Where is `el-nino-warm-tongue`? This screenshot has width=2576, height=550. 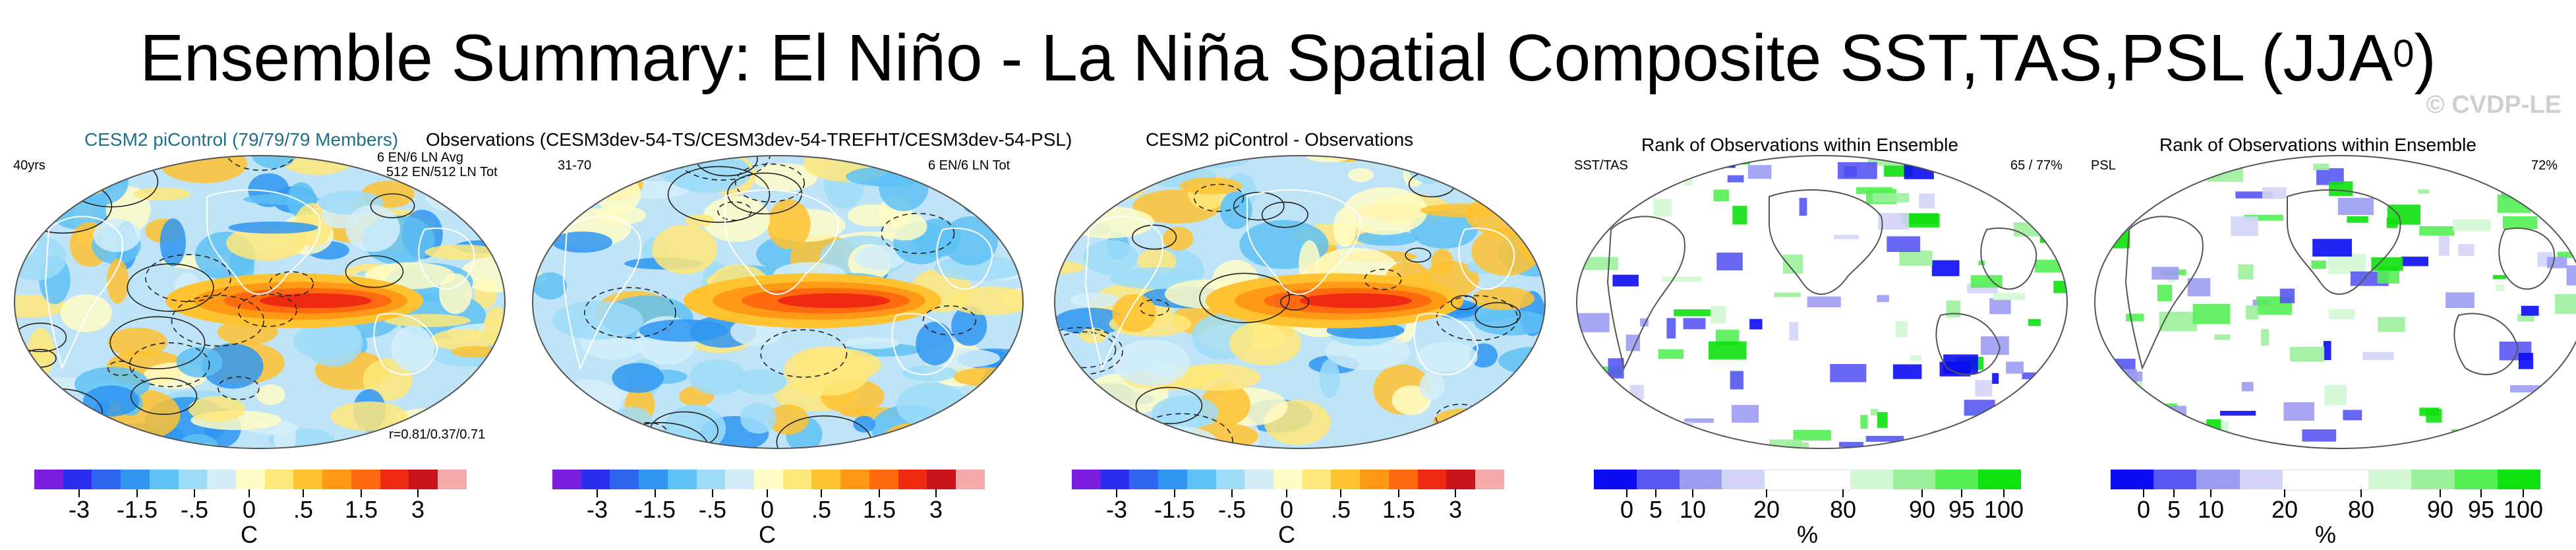 el-nino-warm-tongue is located at coordinates (316, 301).